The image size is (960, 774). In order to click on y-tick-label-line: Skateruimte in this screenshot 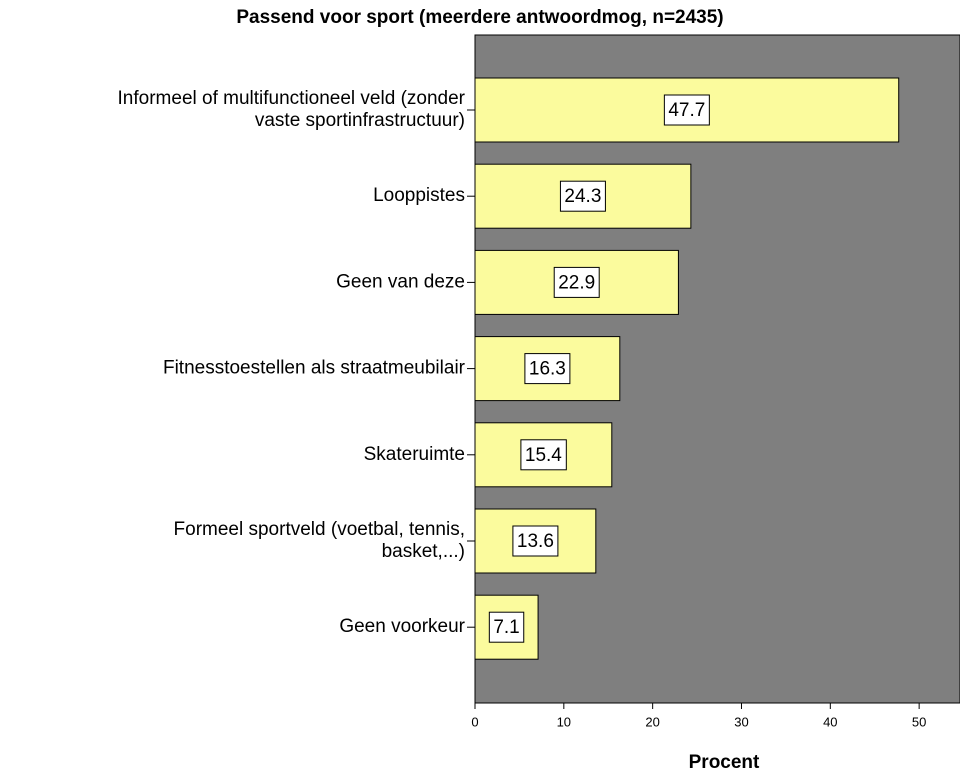, I will do `click(414, 454)`.